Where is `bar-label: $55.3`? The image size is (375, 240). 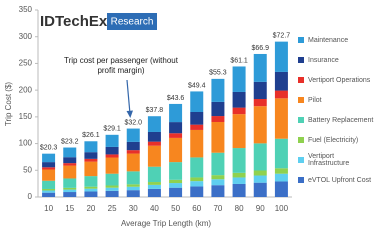
bar-label: $55.3 is located at coordinates (218, 73).